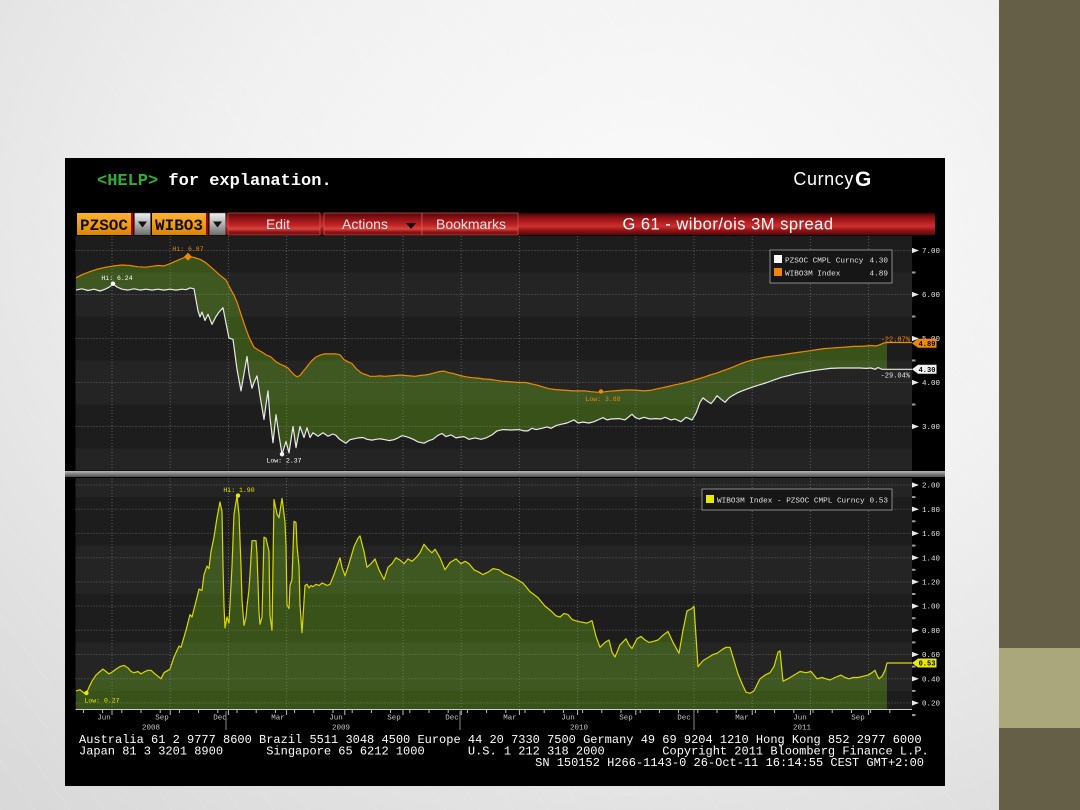 The width and height of the screenshot is (1080, 810). What do you see at coordinates (931, 384) in the screenshot?
I see `svg-text: 4.00` at bounding box center [931, 384].